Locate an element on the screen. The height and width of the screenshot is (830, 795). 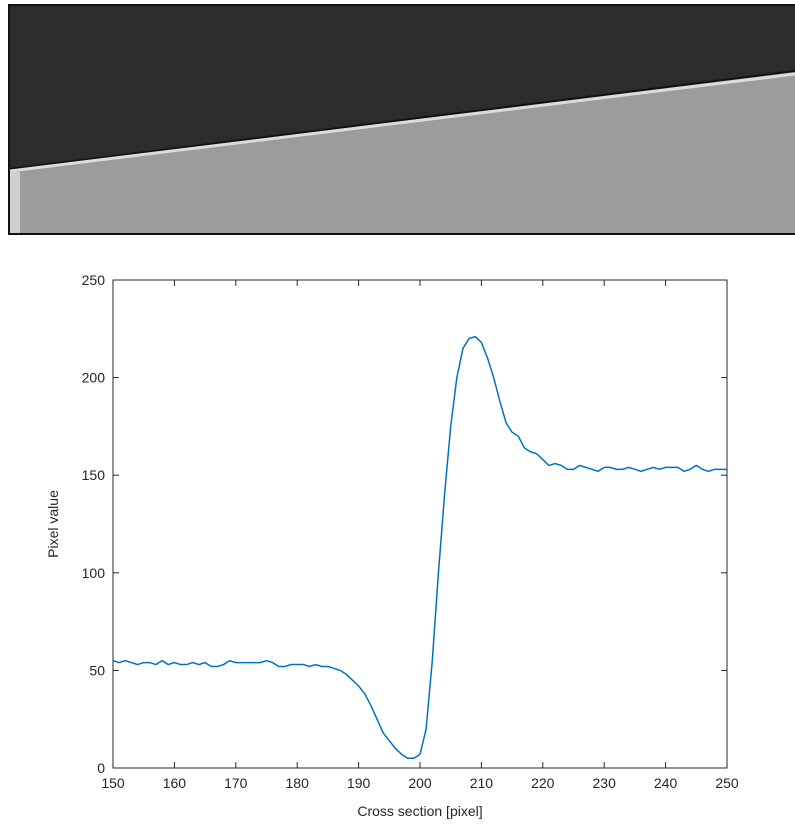
x-tick-label: 240 is located at coordinates (666, 783).